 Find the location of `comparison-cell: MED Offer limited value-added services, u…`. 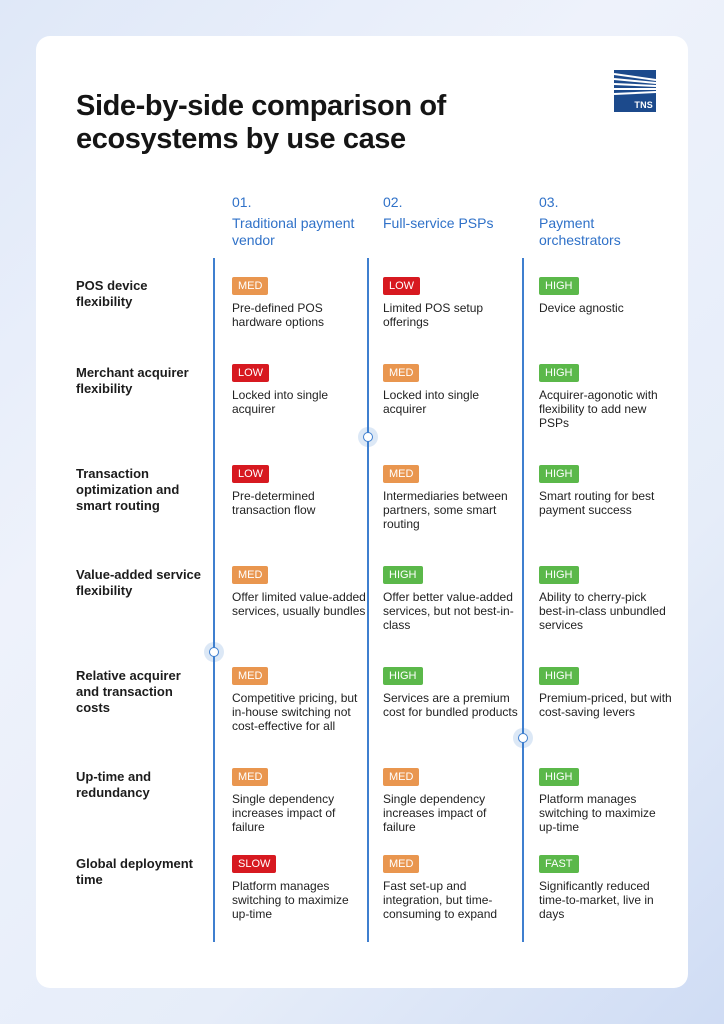

comparison-cell: MED Offer limited value-added services, u… is located at coordinates (299, 591).